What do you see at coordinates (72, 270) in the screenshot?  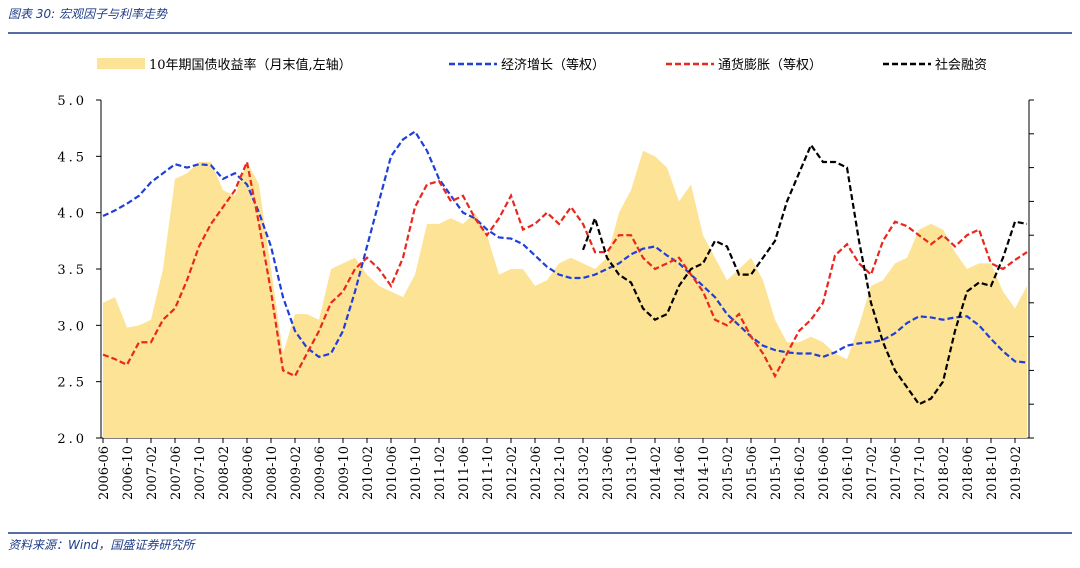 I see `y-tick-label: 3.5` at bounding box center [72, 270].